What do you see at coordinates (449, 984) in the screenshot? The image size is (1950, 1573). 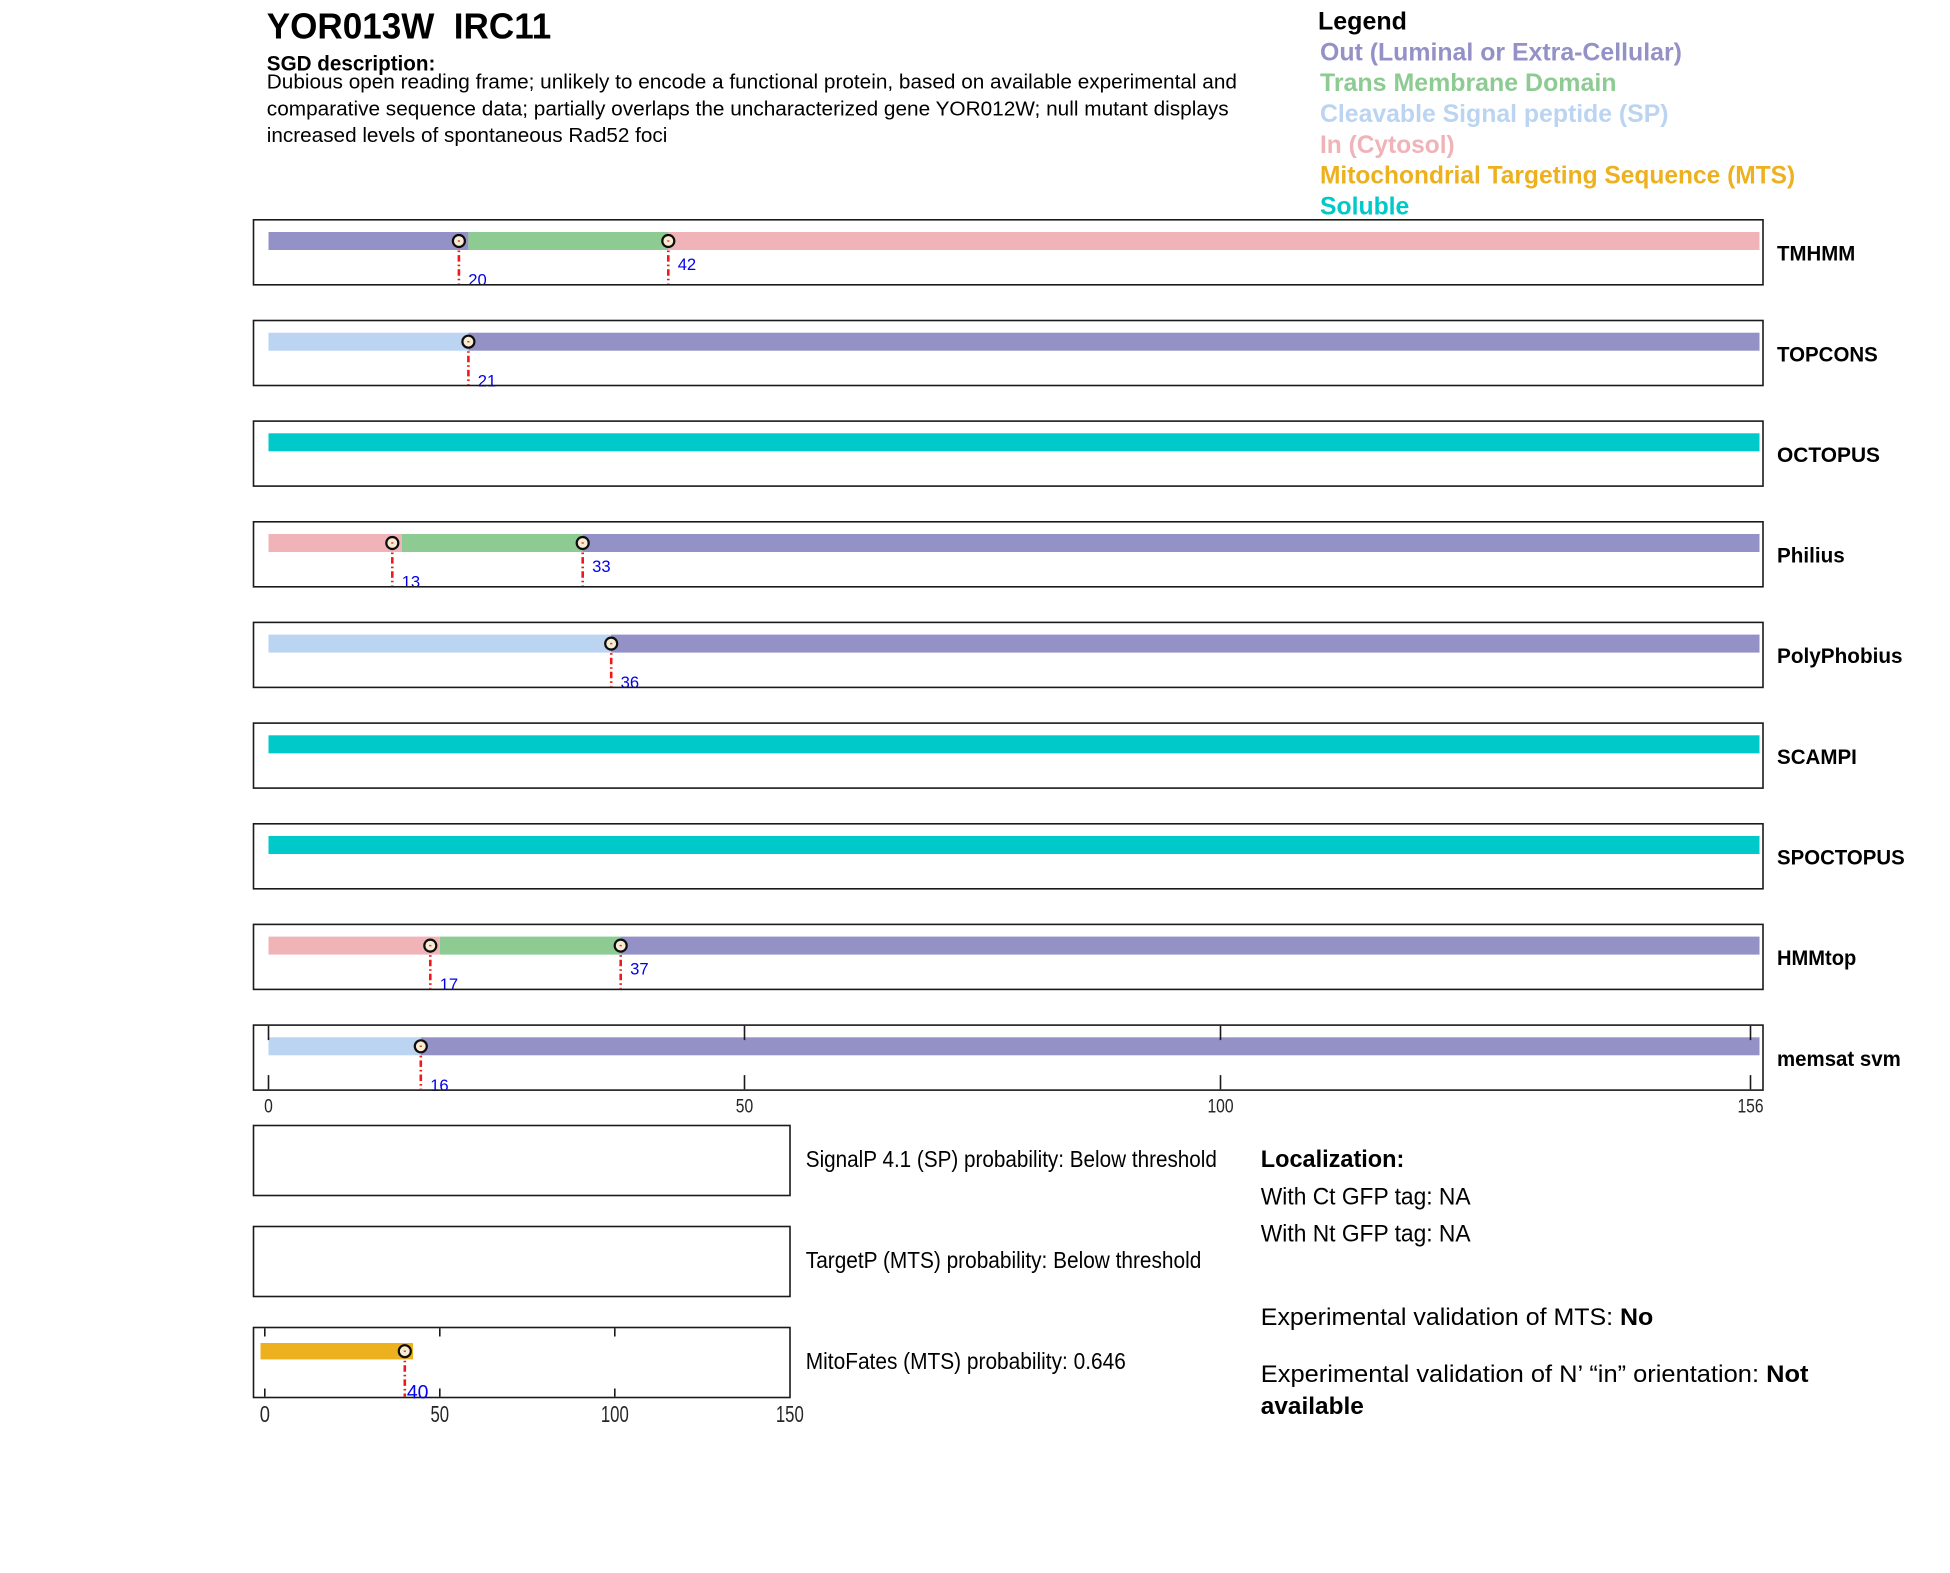 I see `svg-text: 17` at bounding box center [449, 984].